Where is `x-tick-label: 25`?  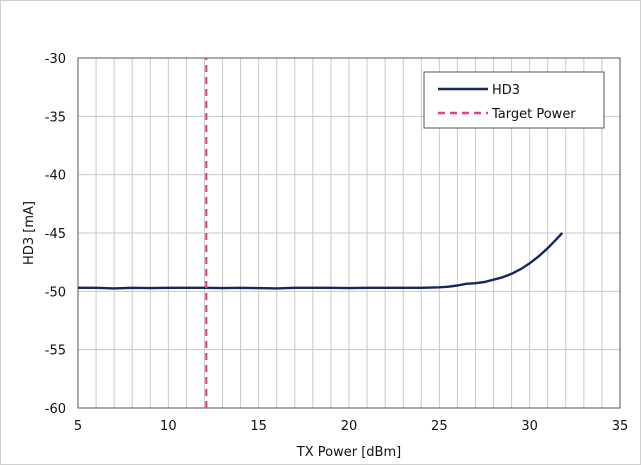 x-tick-label: 25 is located at coordinates (439, 426).